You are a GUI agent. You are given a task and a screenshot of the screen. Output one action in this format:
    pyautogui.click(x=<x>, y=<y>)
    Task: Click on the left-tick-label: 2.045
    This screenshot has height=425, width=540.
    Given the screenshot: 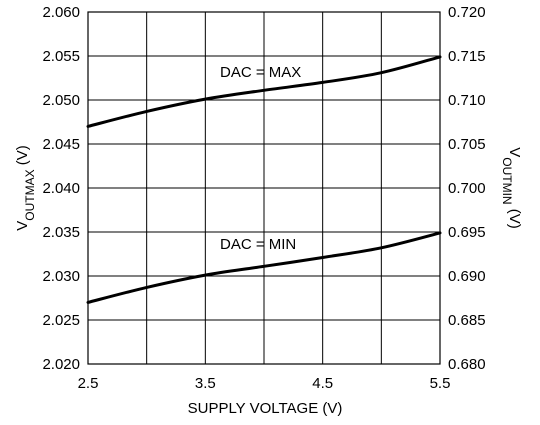 What is the action you would take?
    pyautogui.click(x=61, y=144)
    